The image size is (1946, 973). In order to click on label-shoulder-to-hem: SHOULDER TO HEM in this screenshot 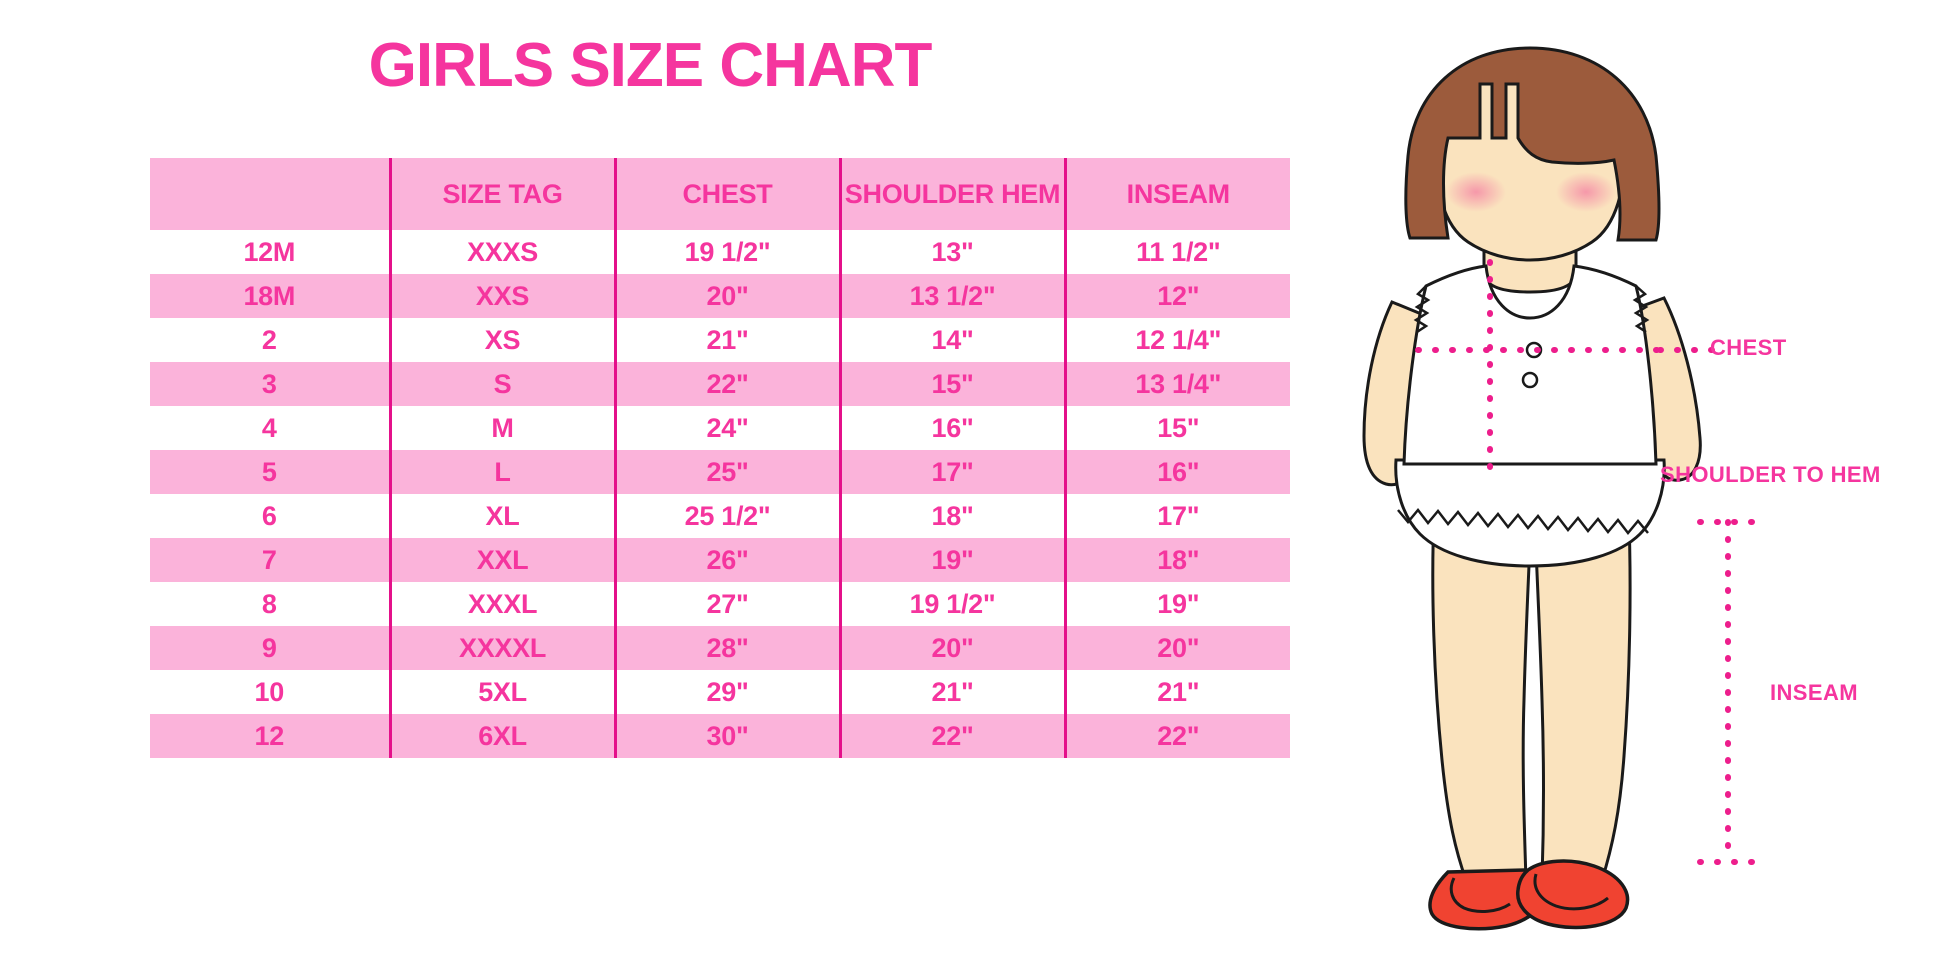, I will do `click(1770, 474)`.